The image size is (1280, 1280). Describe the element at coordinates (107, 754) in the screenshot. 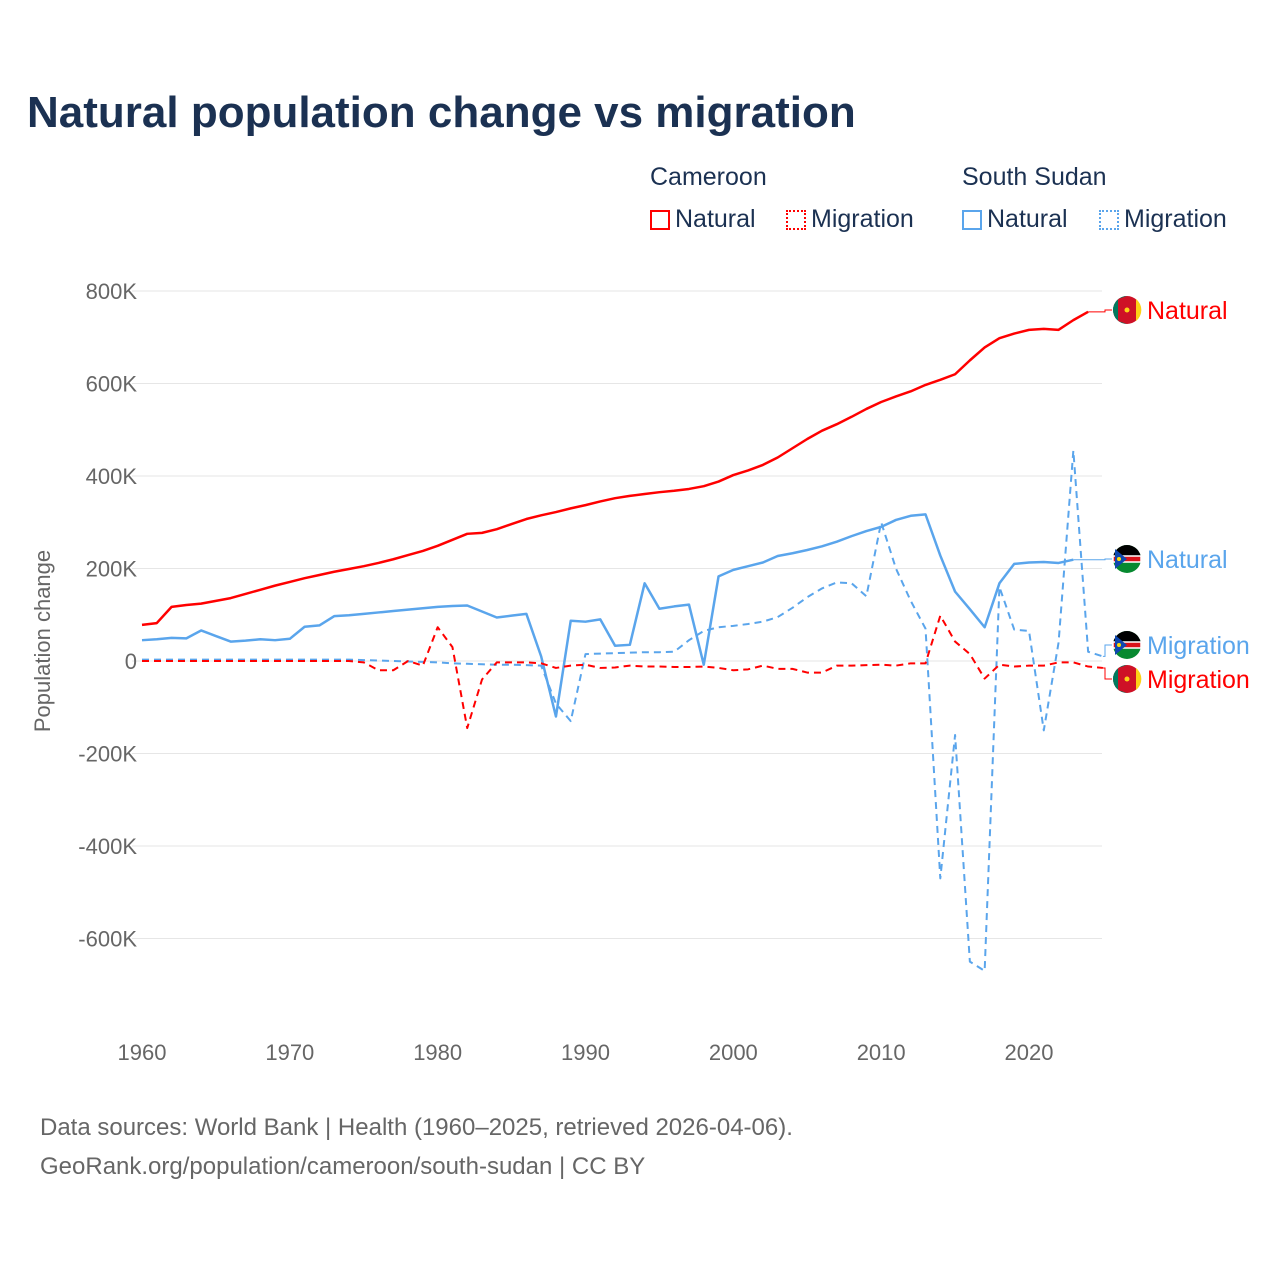

I see `y-tick-label: -200K` at that location.